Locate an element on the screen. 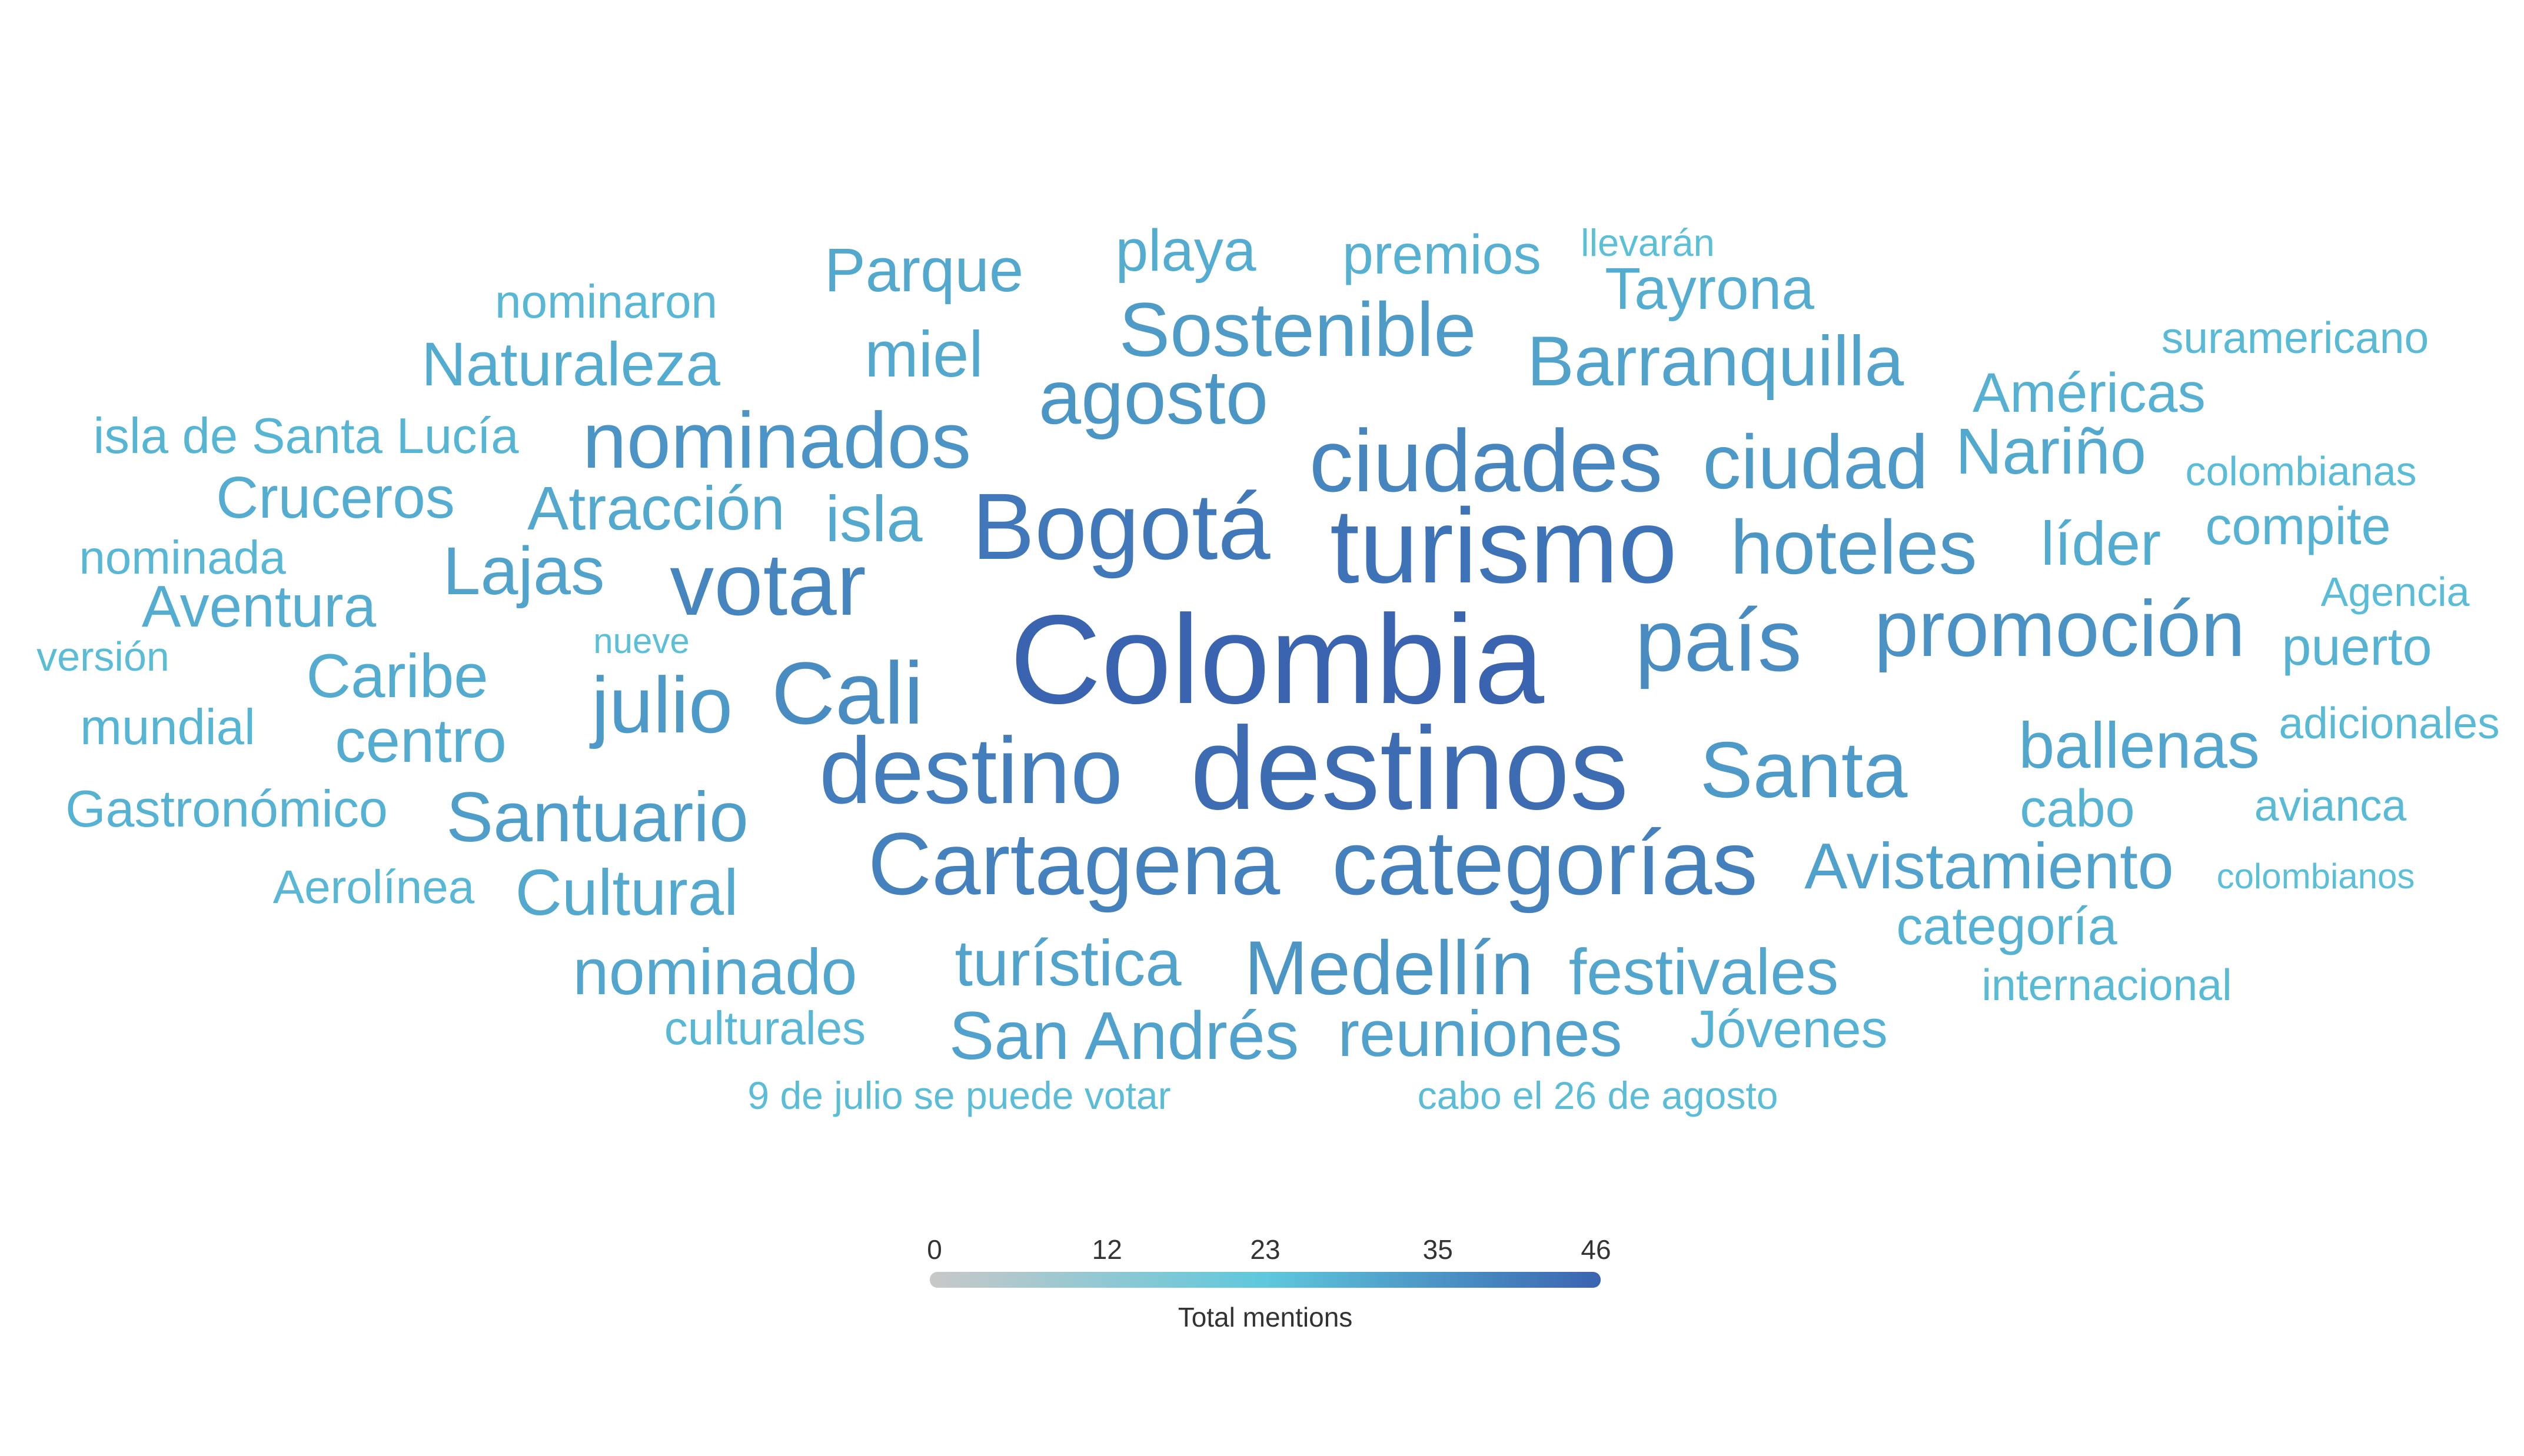 The width and height of the screenshot is (2524, 1456). word-nominados: nominados is located at coordinates (777, 440).